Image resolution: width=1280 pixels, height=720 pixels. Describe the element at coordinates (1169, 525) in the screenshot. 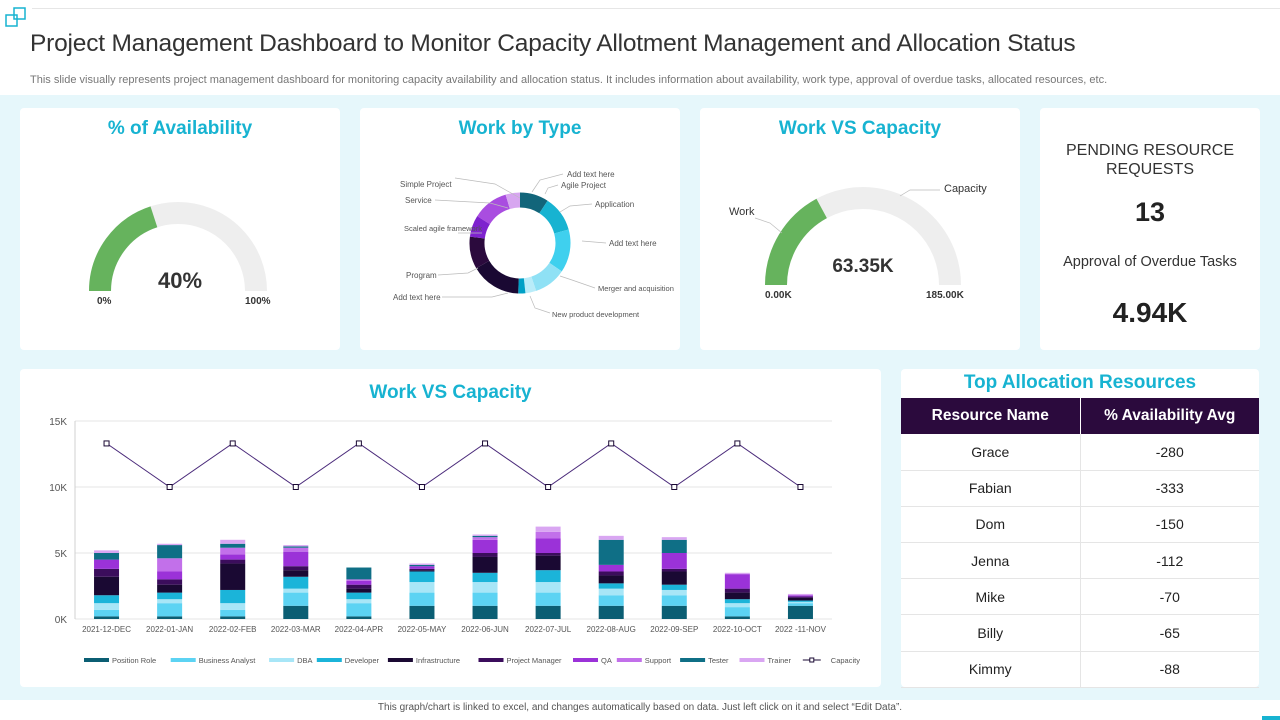

I see `availability-avg-cell: -150` at that location.